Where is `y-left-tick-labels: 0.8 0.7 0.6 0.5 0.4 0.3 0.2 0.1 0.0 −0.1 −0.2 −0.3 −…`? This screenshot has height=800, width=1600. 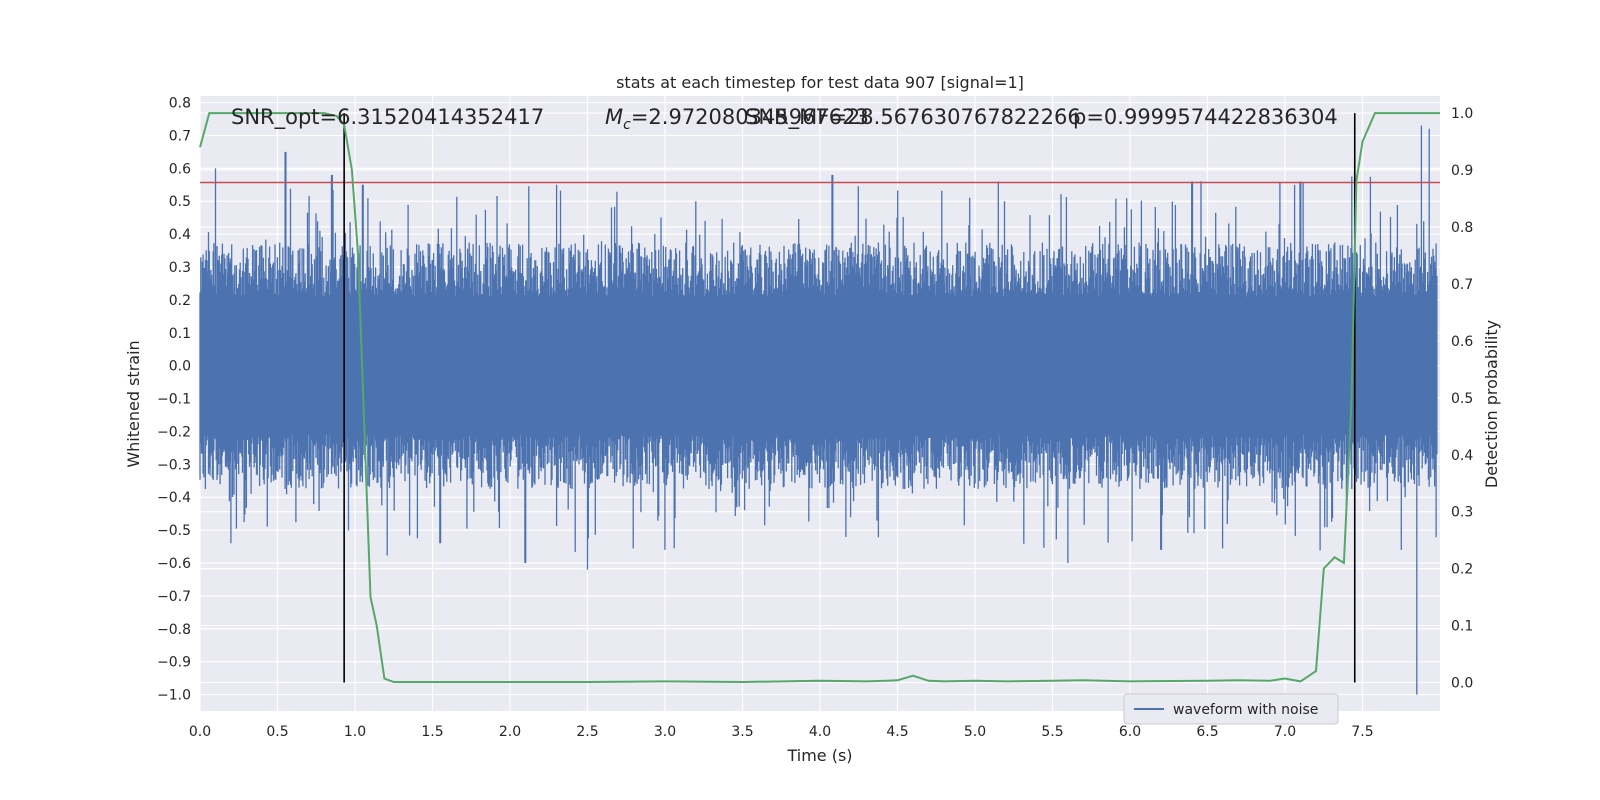 y-left-tick-labels: 0.8 0.7 0.6 0.5 0.4 0.3 0.2 0.1 0.0 −0.1 −0.2 −0.3 −… is located at coordinates (174, 400).